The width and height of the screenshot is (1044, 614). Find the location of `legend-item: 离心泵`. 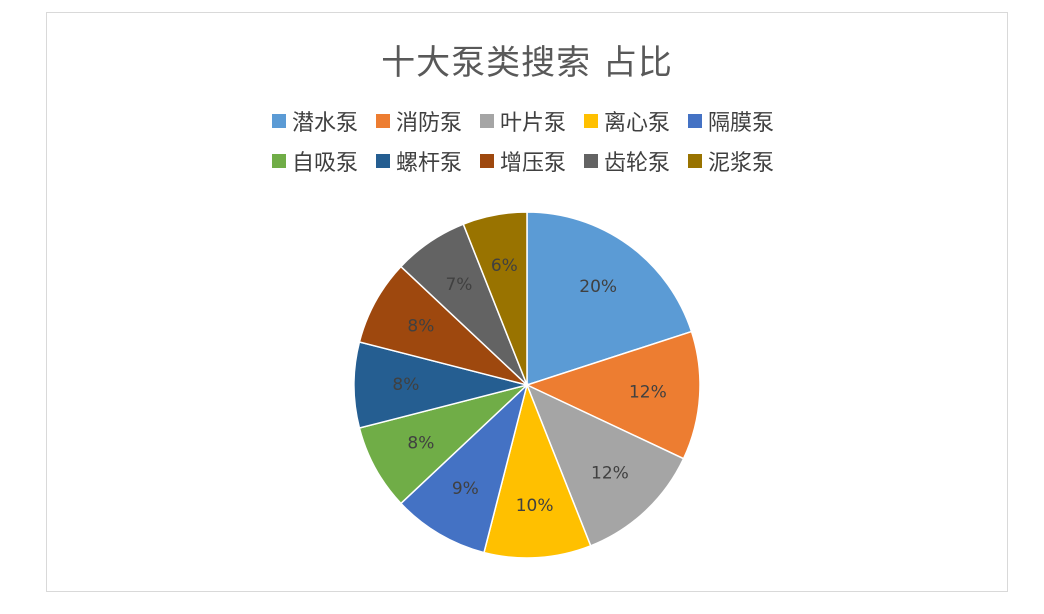

legend-item: 离心泵 is located at coordinates (636, 121).